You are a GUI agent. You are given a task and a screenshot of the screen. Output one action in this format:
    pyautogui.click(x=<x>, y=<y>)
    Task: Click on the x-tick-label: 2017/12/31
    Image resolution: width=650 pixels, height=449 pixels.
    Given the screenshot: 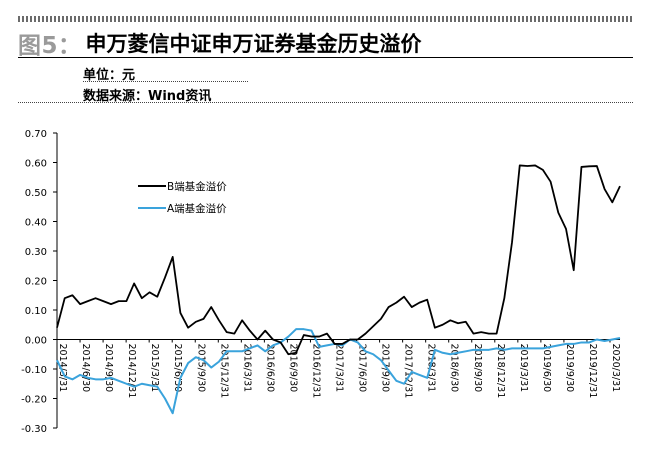 What is the action you would take?
    pyautogui.click(x=408, y=371)
    